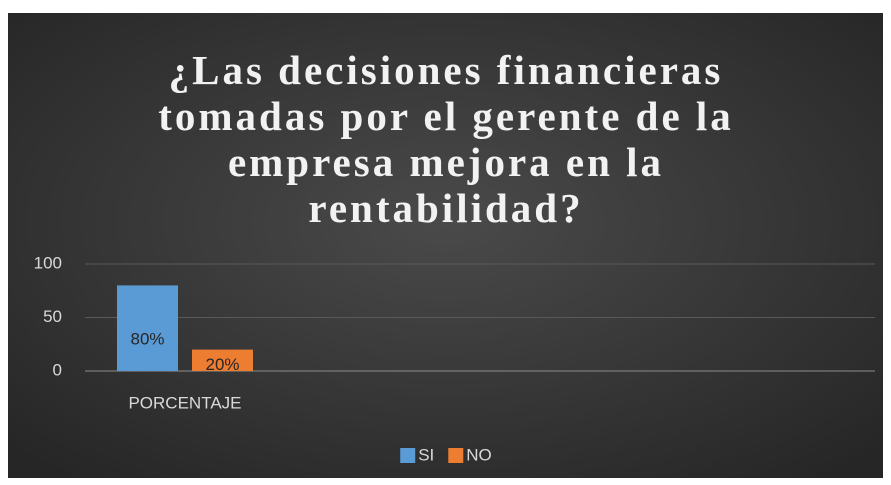  What do you see at coordinates (446, 116) in the screenshot?
I see `title-line: tomadas por el gerente de la` at bounding box center [446, 116].